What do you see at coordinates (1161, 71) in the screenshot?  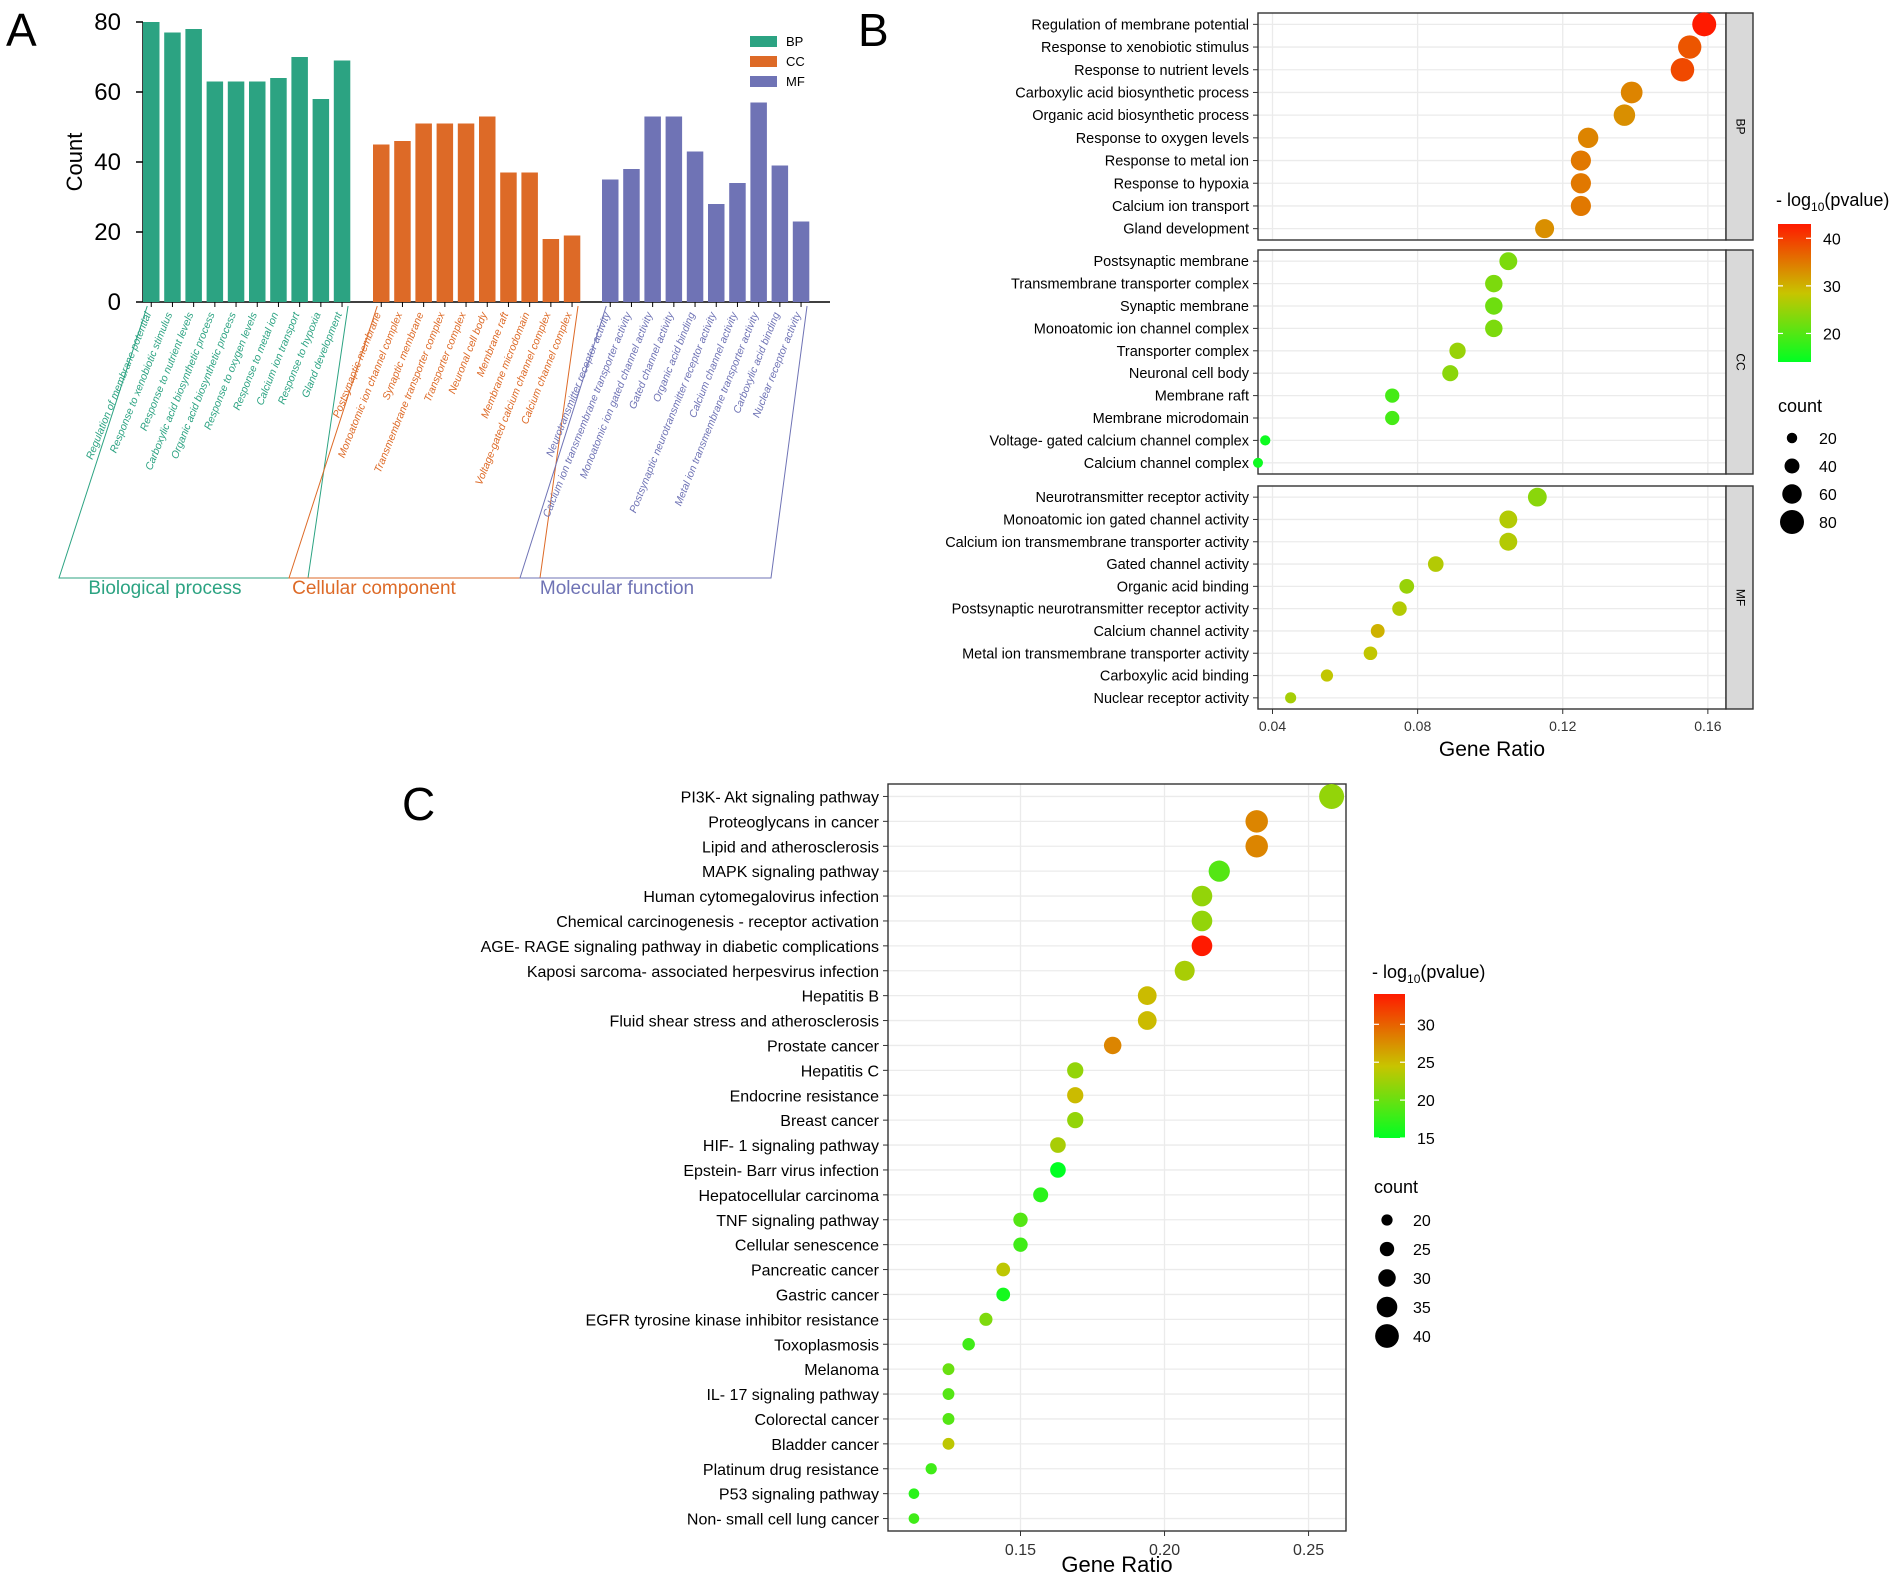 I see `term-label: Response to nutrient levels` at bounding box center [1161, 71].